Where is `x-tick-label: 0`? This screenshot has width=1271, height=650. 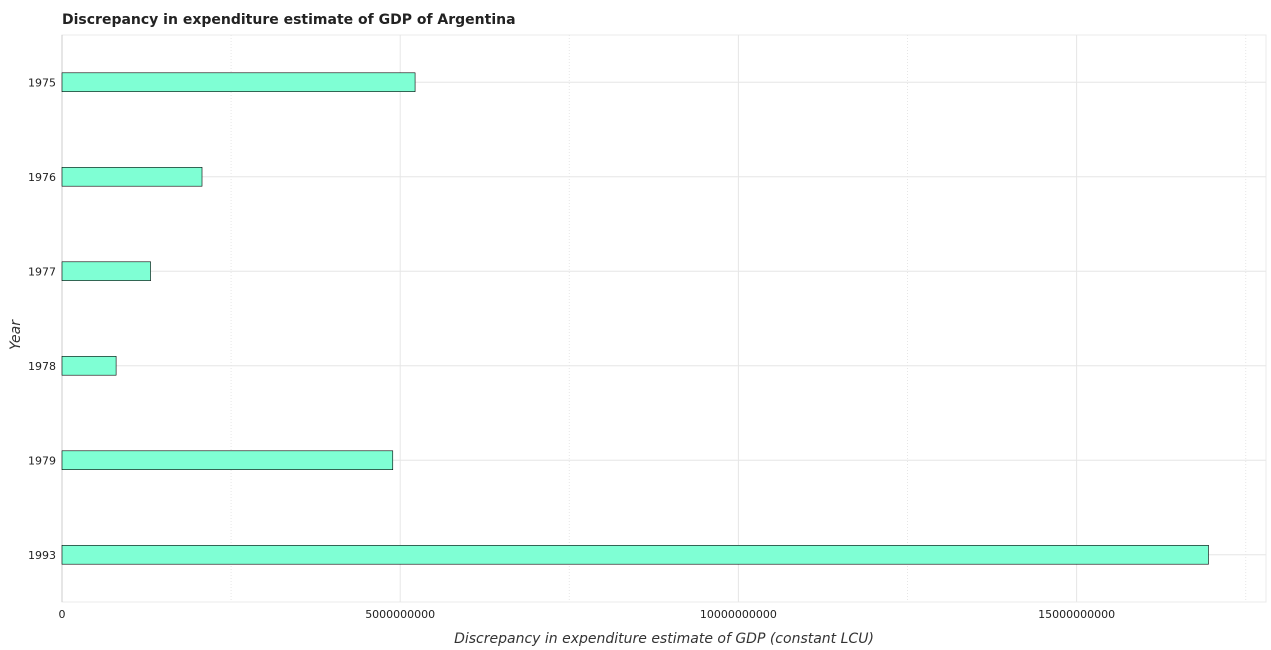
x-tick-label: 0 is located at coordinates (62, 614).